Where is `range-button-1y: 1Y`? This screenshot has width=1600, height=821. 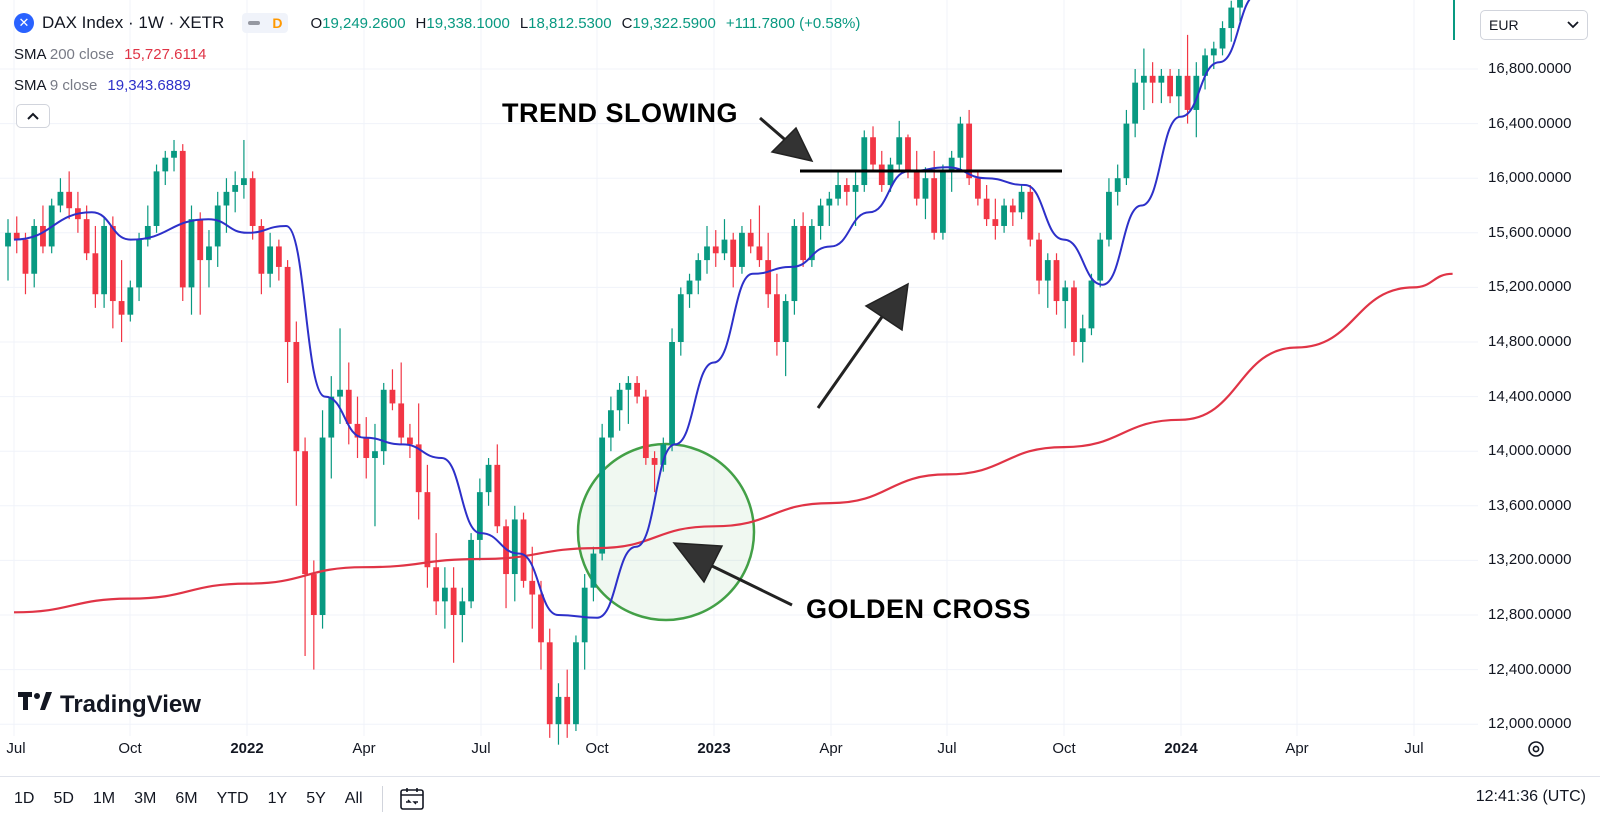
range-button-1y: 1Y is located at coordinates (277, 798).